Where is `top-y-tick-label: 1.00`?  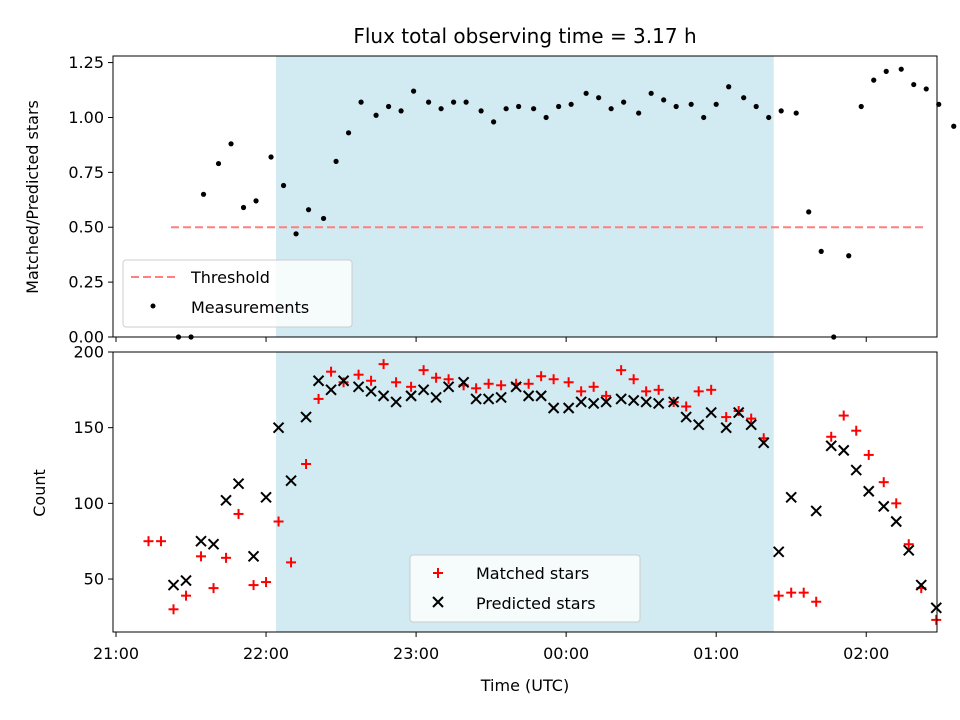 top-y-tick-label: 1.00 is located at coordinates (86, 117).